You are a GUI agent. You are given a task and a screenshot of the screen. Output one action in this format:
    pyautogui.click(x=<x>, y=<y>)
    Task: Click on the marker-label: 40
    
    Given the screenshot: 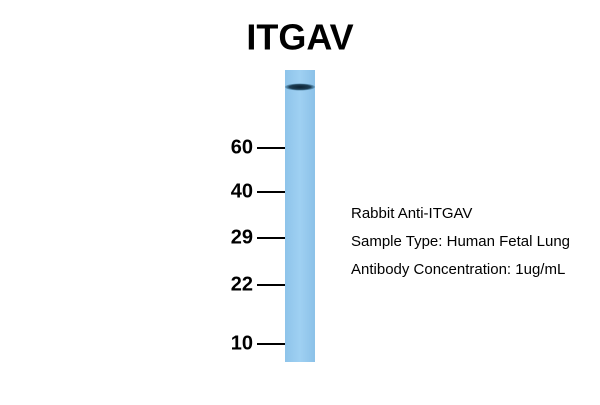 What is the action you would take?
    pyautogui.click(x=242, y=191)
    